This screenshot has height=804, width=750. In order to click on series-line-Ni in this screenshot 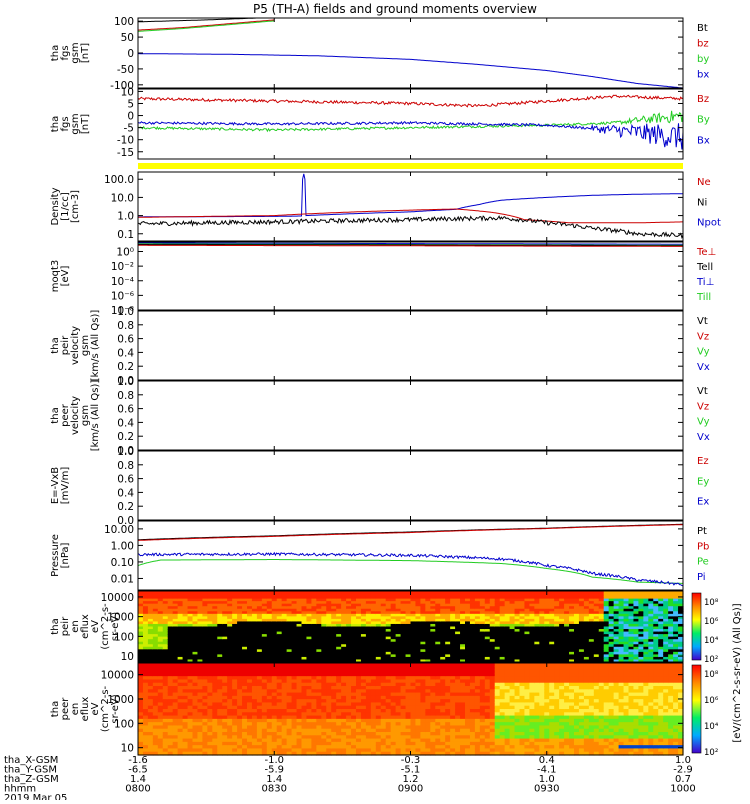, I will do `click(410, 226)`.